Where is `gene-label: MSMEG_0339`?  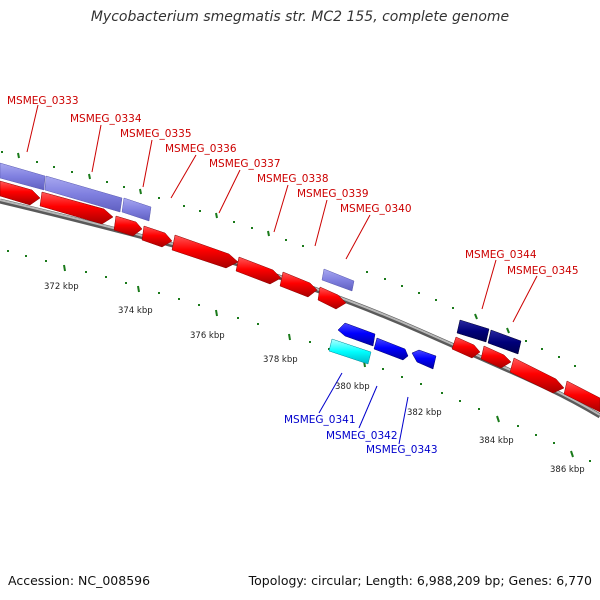 gene-label: MSMEG_0339 is located at coordinates (333, 194).